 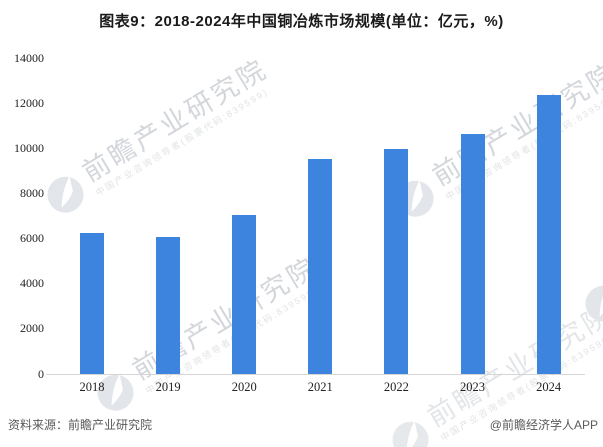 I want to click on bar-2024, so click(x=548, y=234).